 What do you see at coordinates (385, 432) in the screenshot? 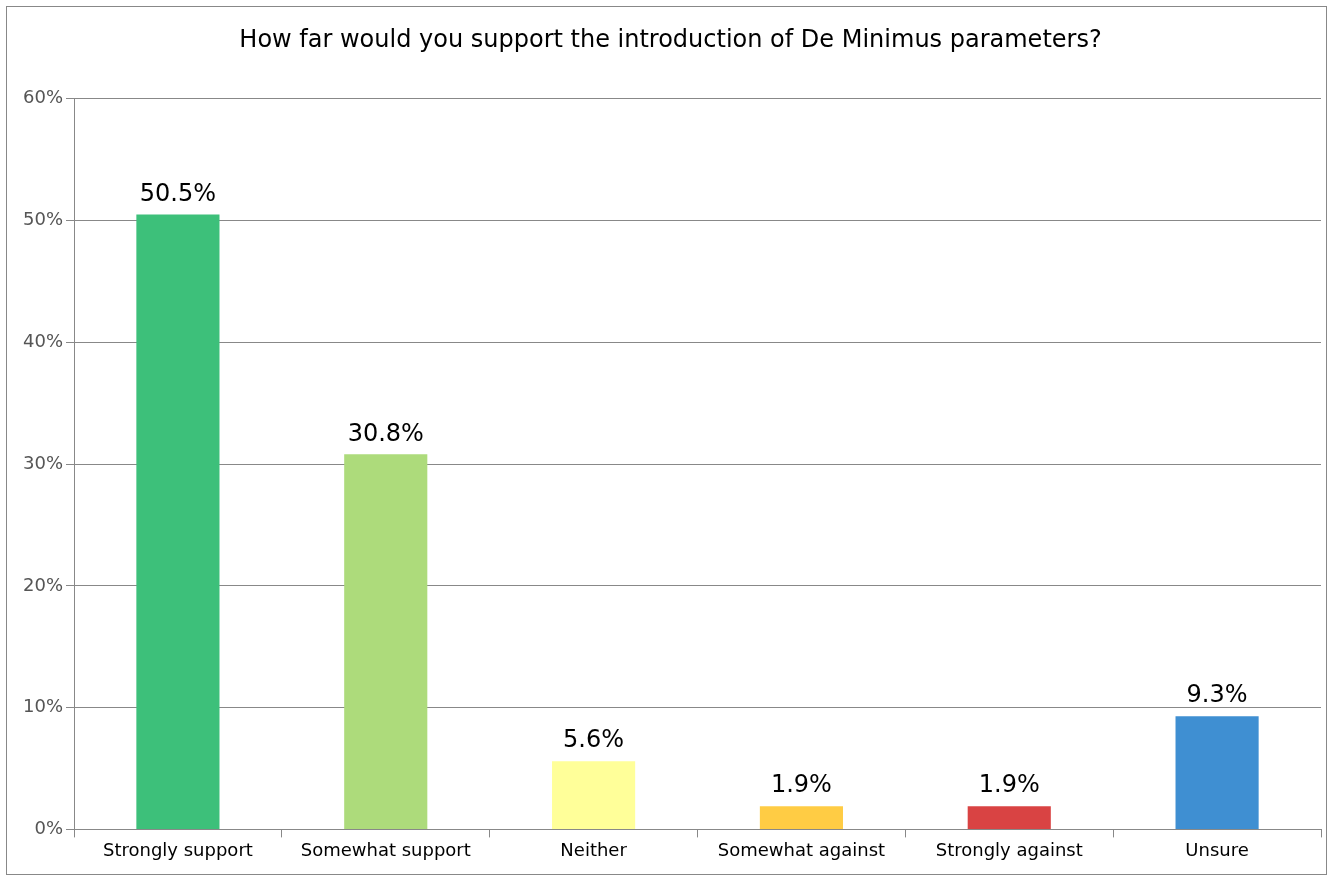
I see `data-label: 30.8%` at bounding box center [385, 432].